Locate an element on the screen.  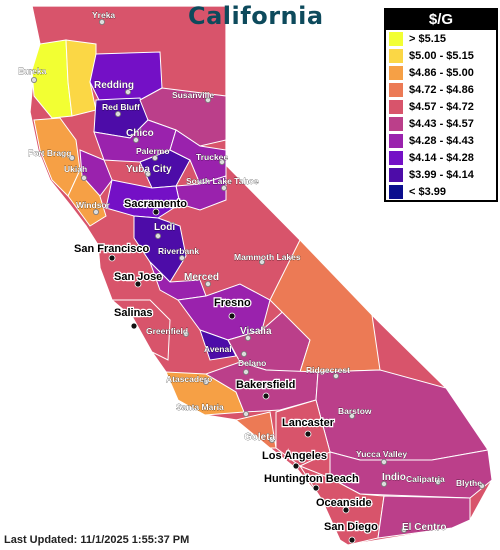
city-label: Mammoth Lakes is located at coordinates (267, 257).